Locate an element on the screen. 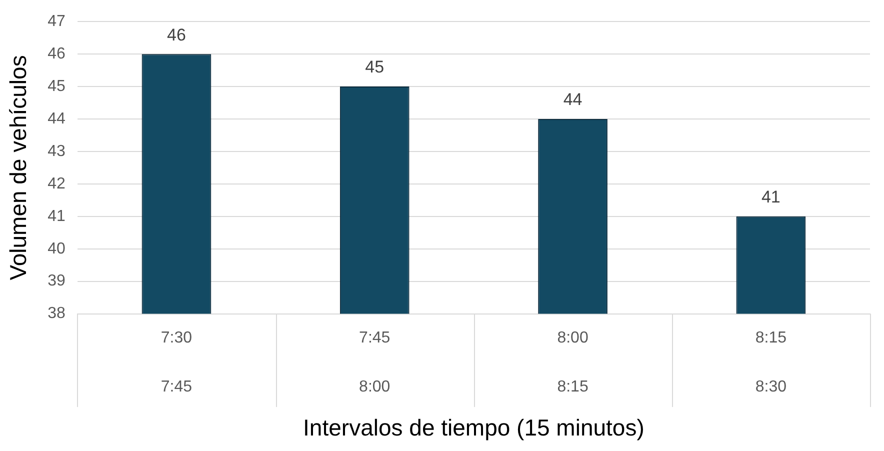  category-label: 8:15 8:30 is located at coordinates (770, 363).